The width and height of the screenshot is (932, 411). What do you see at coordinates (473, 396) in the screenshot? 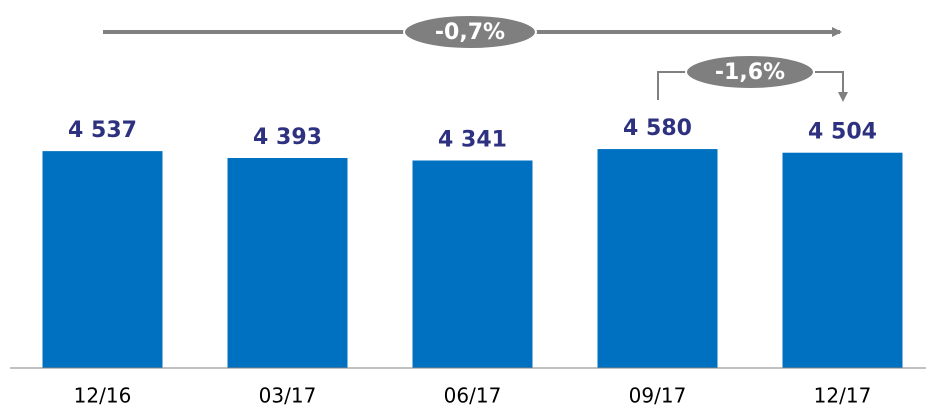
I see `x-tick-label: 06/17` at bounding box center [473, 396].